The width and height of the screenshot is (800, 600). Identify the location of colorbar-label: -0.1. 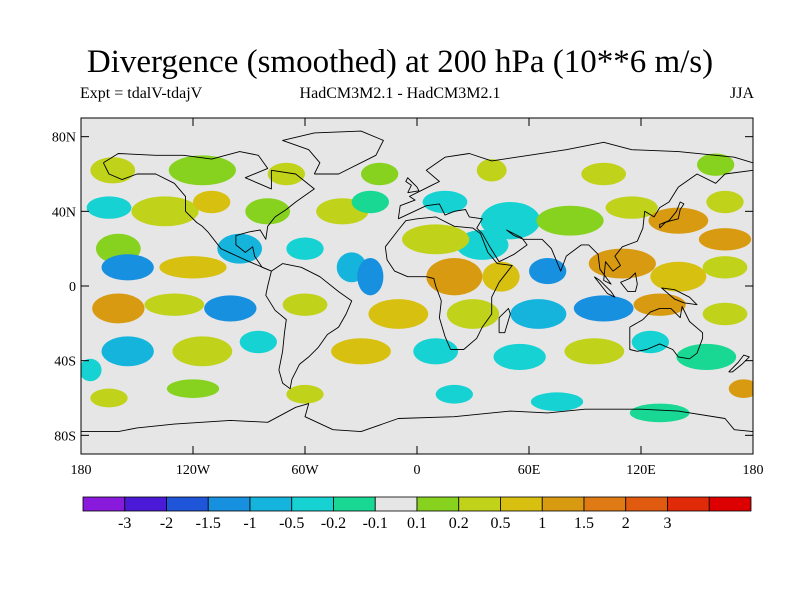
(375, 523).